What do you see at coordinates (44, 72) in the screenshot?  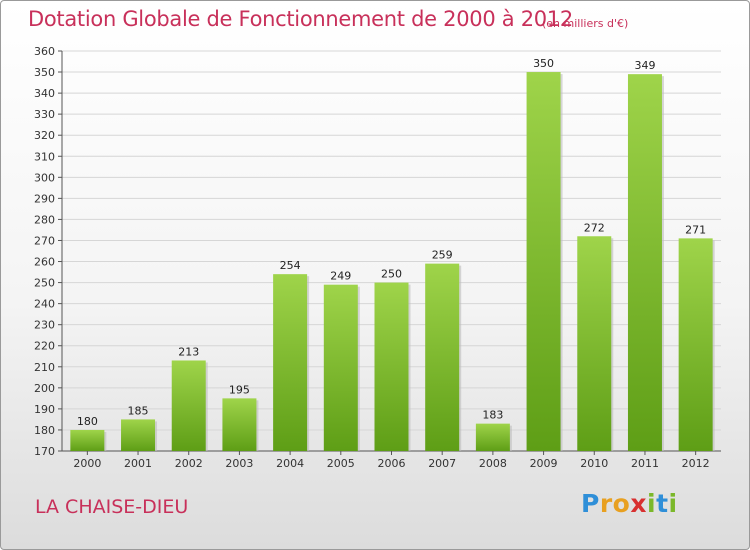 I see `y-tick-label: 350` at bounding box center [44, 72].